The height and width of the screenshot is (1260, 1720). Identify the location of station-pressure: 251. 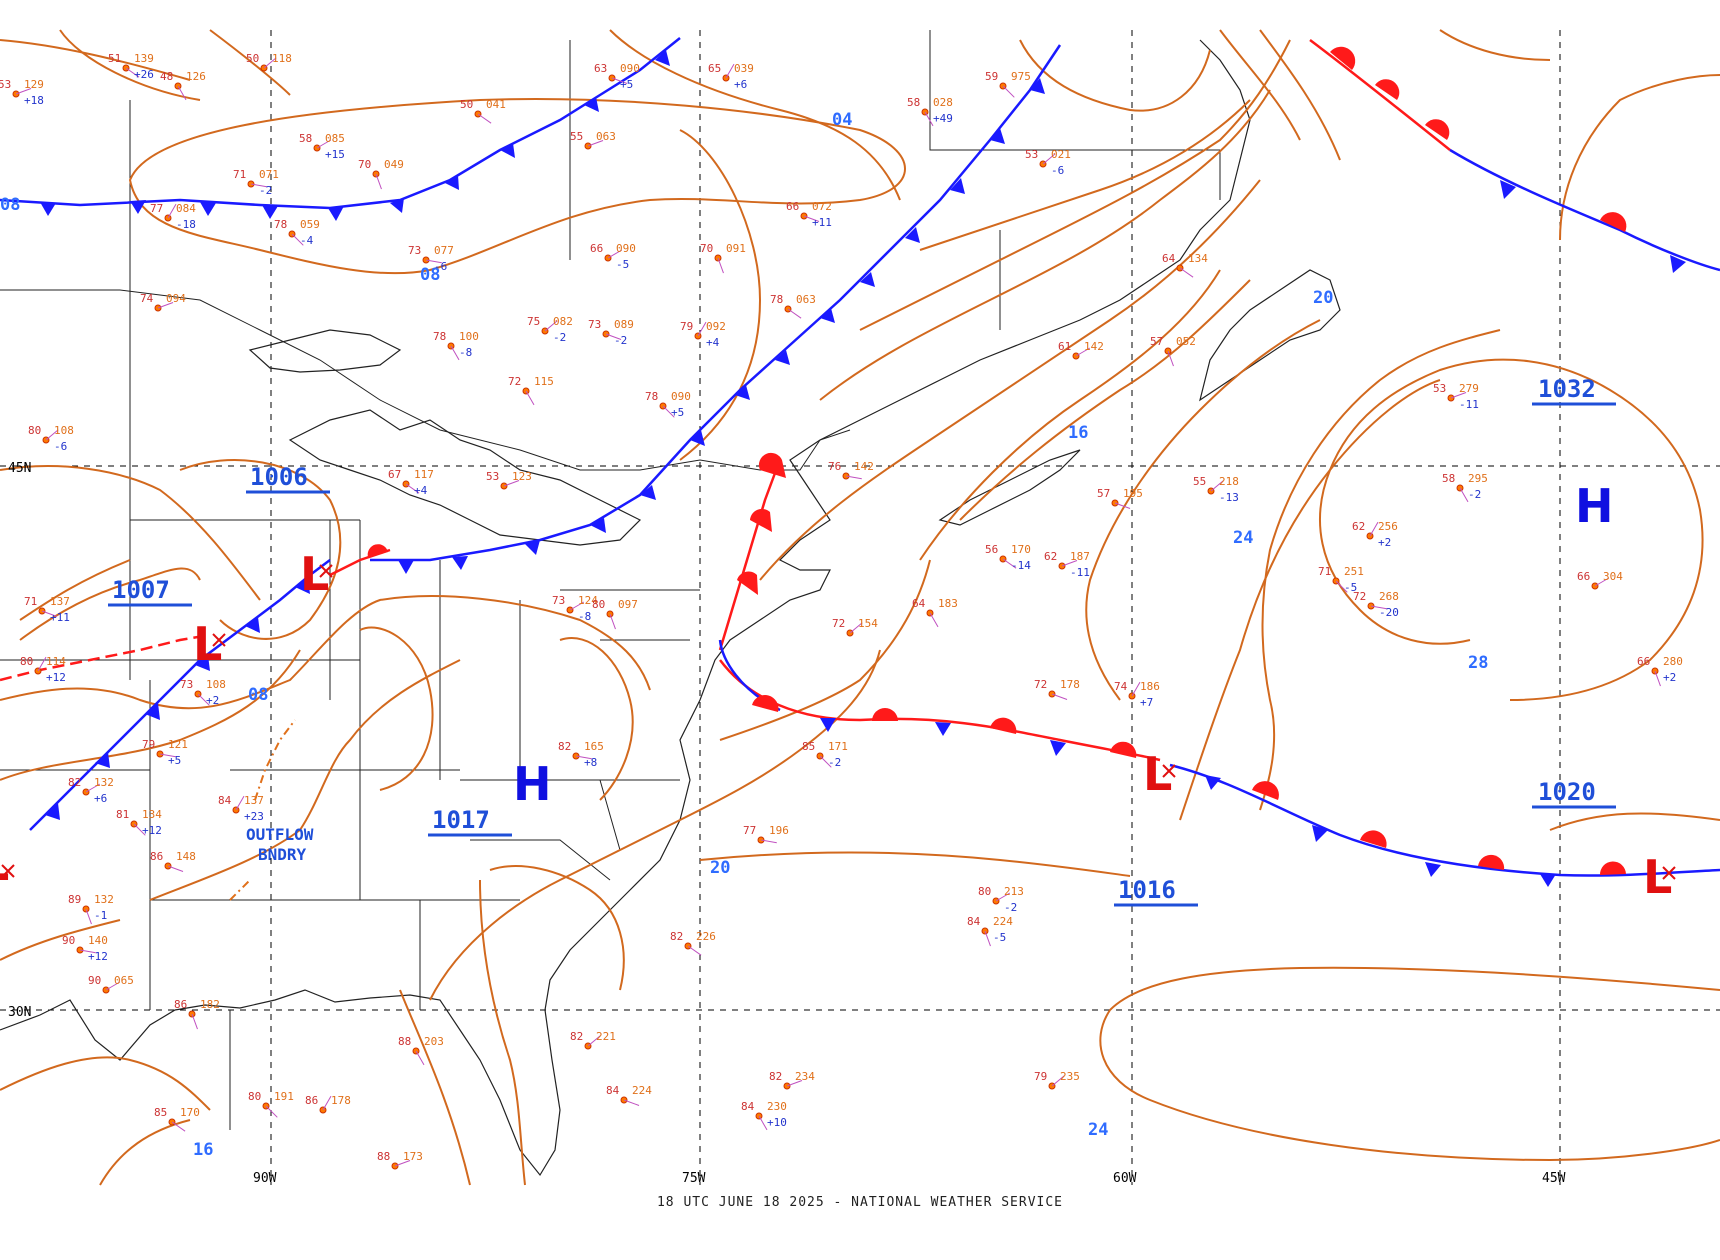
(1354, 571).